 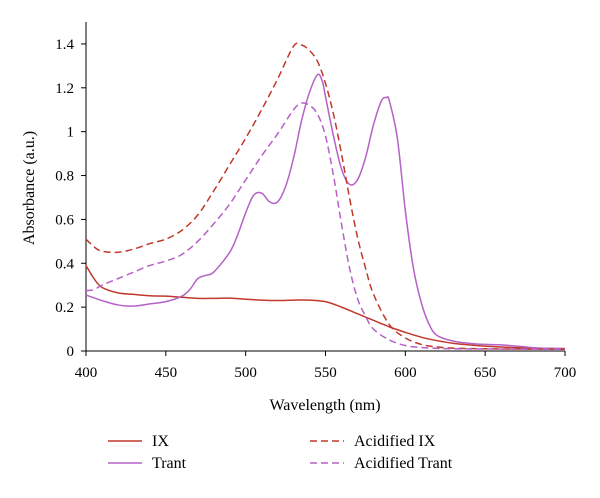 I want to click on y-axis-title: Absorbance (a.u.), so click(x=29, y=188).